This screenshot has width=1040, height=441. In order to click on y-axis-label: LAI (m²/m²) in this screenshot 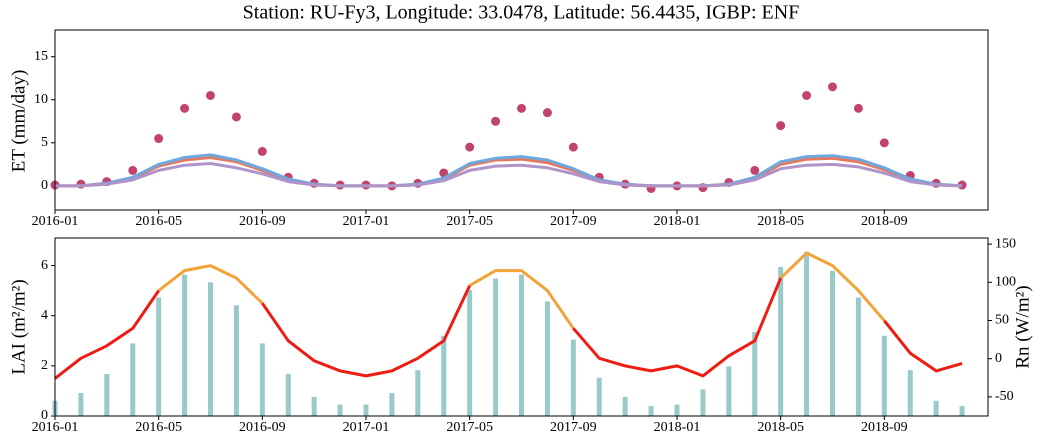, I will do `click(18, 326)`.